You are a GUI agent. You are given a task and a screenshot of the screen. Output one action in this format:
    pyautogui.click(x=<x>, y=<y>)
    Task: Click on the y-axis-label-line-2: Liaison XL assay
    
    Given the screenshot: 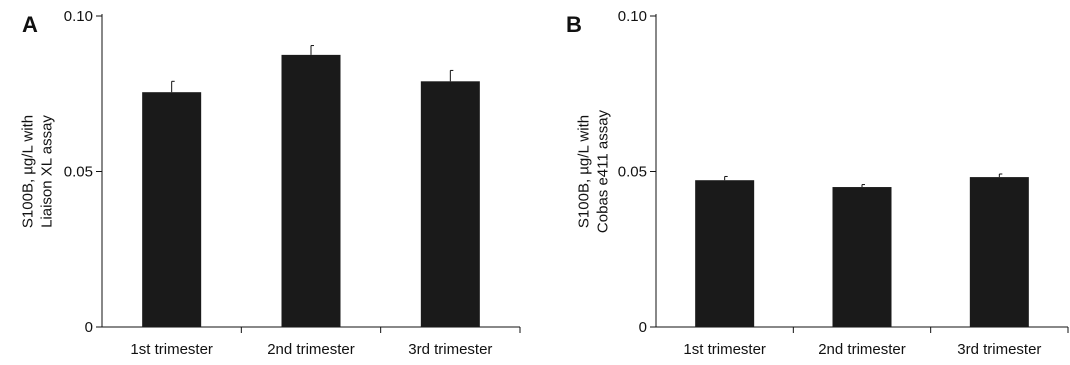 What is the action you would take?
    pyautogui.click(x=46, y=171)
    